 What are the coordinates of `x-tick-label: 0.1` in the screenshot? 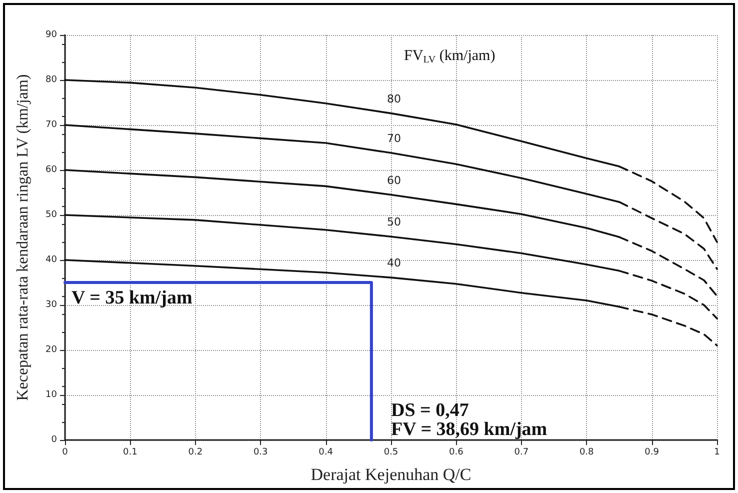 It's located at (130, 453).